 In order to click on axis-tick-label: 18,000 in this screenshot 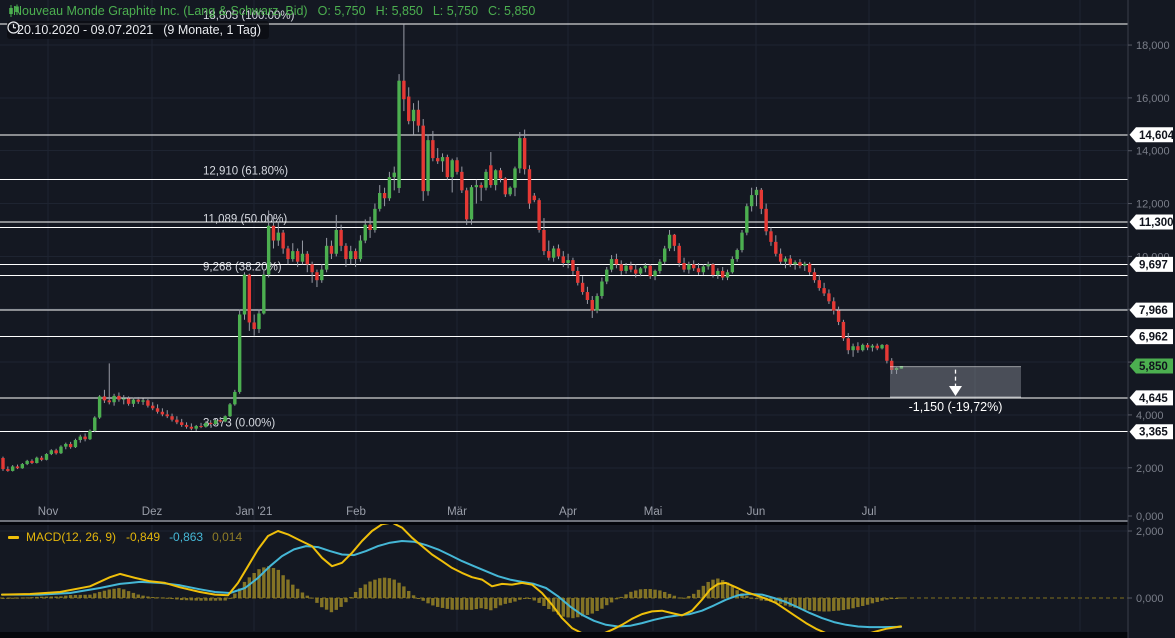, I will do `click(1153, 46)`.